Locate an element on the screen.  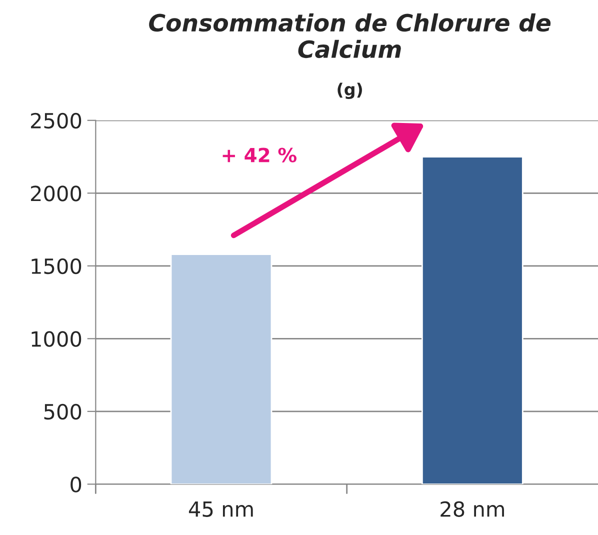
y-tick-label: 500 is located at coordinates (63, 412).